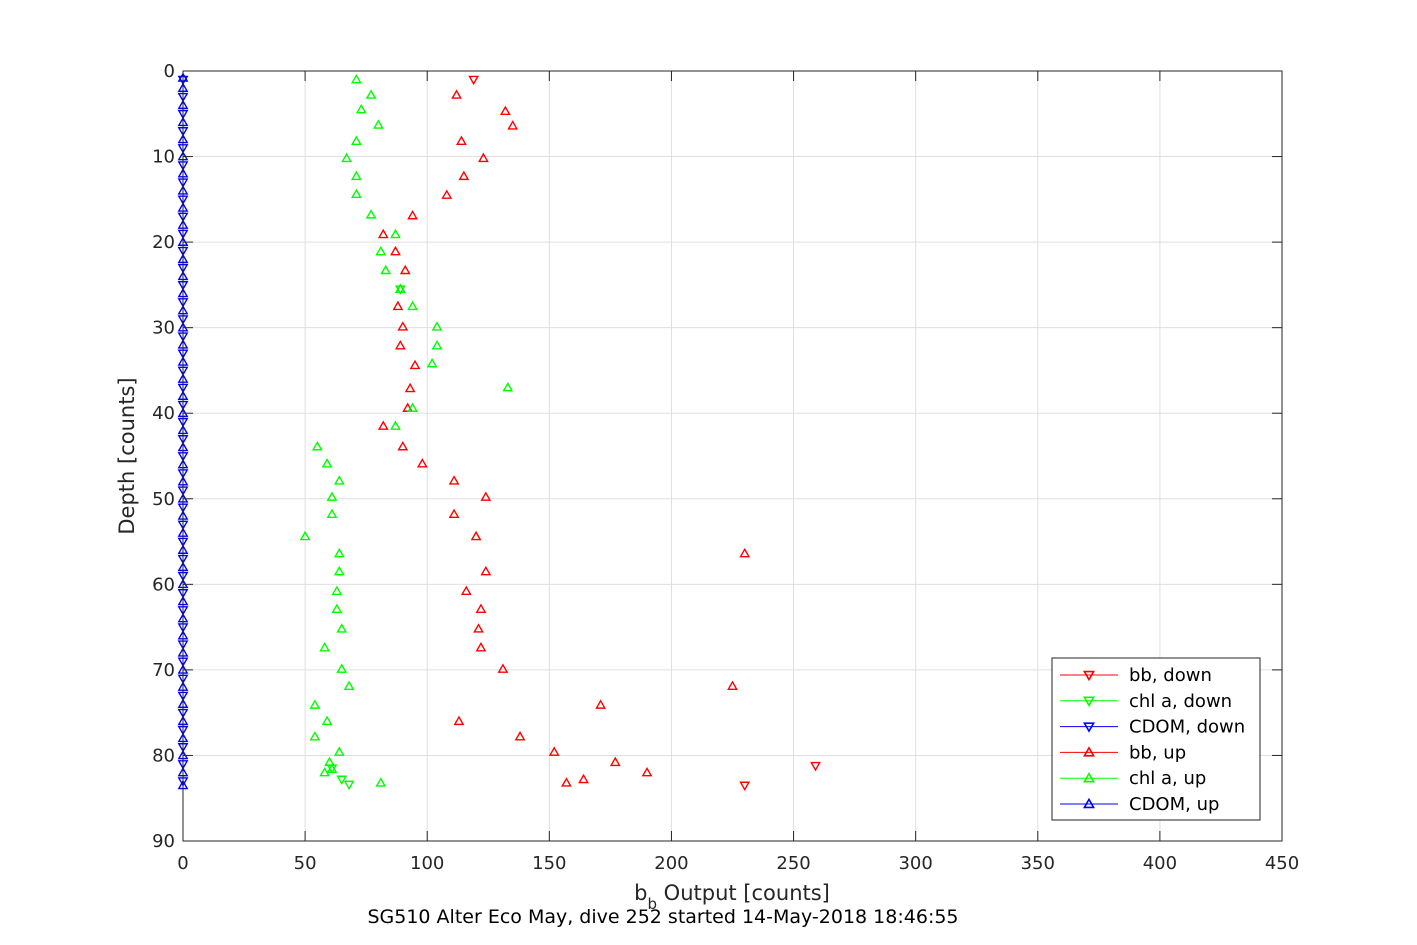 The width and height of the screenshot is (1417, 945). I want to click on y-tick-label: 0, so click(169, 71).